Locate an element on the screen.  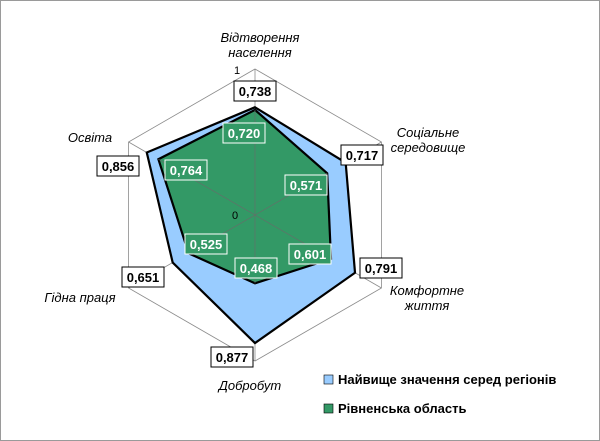
region-value-label-6: 0,764 is located at coordinates (186, 170).